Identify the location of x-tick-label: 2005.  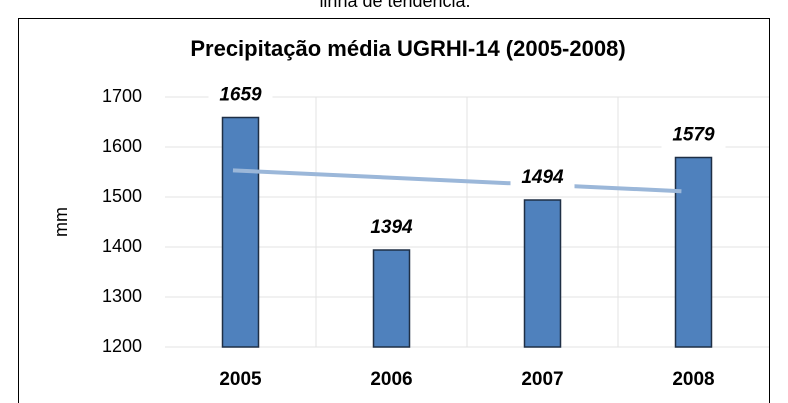
(240, 379).